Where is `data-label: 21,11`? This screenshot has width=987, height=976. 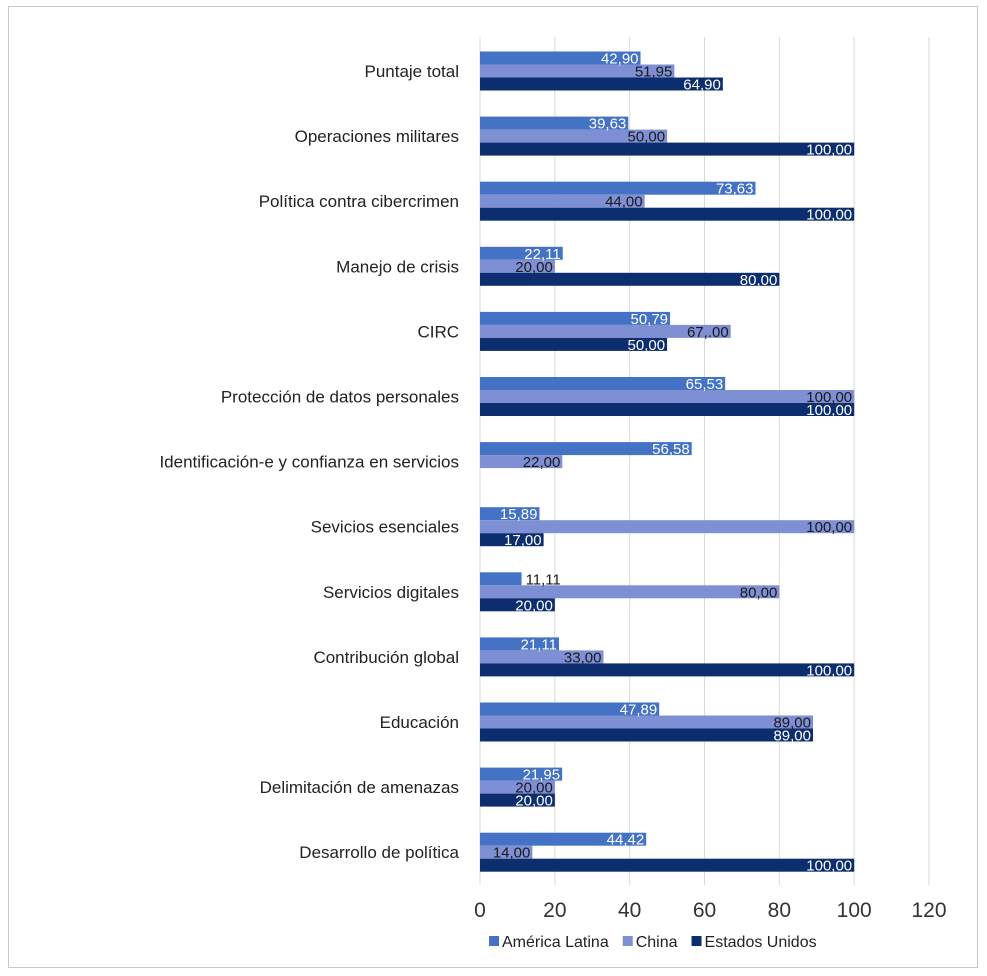
data-label: 21,11 is located at coordinates (539, 644).